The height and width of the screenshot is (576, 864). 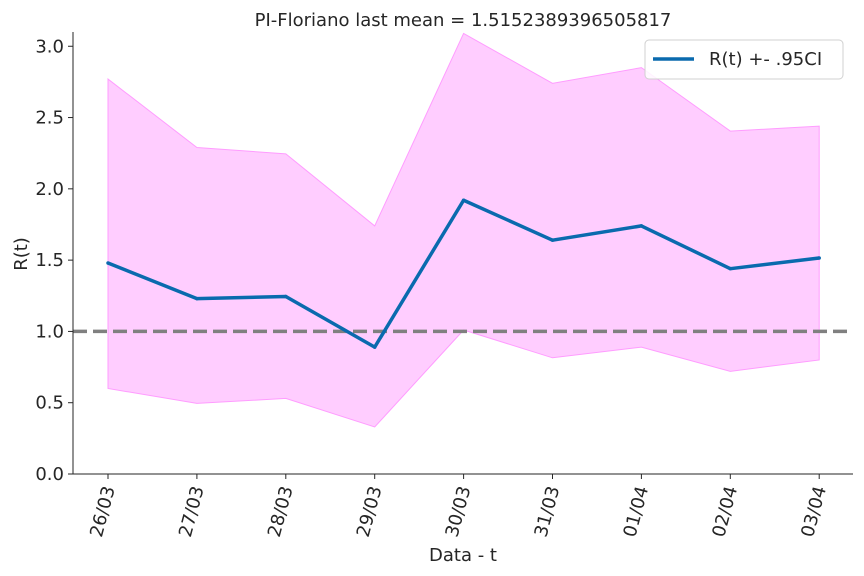 What do you see at coordinates (49, 331) in the screenshot?
I see `y-tick-label: 1.0` at bounding box center [49, 331].